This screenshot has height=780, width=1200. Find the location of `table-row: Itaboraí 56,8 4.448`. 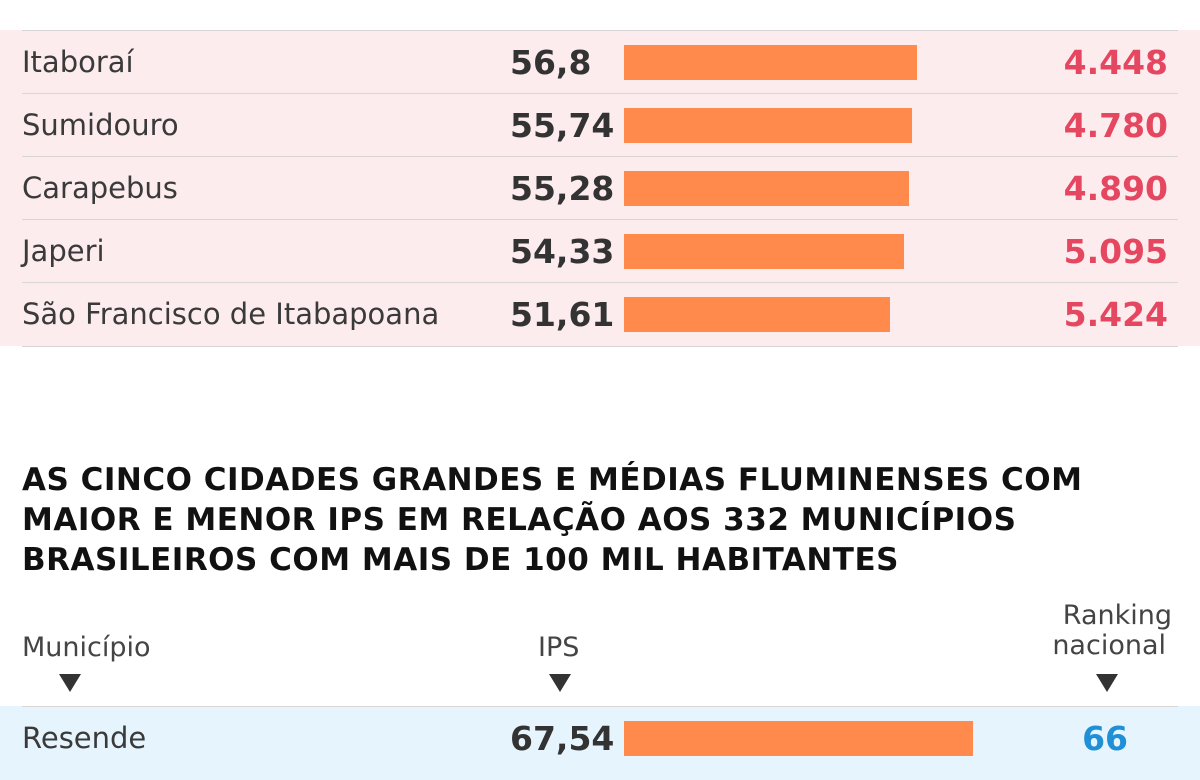

table-row: Itaboraí 56,8 4.448 is located at coordinates (600, 62).